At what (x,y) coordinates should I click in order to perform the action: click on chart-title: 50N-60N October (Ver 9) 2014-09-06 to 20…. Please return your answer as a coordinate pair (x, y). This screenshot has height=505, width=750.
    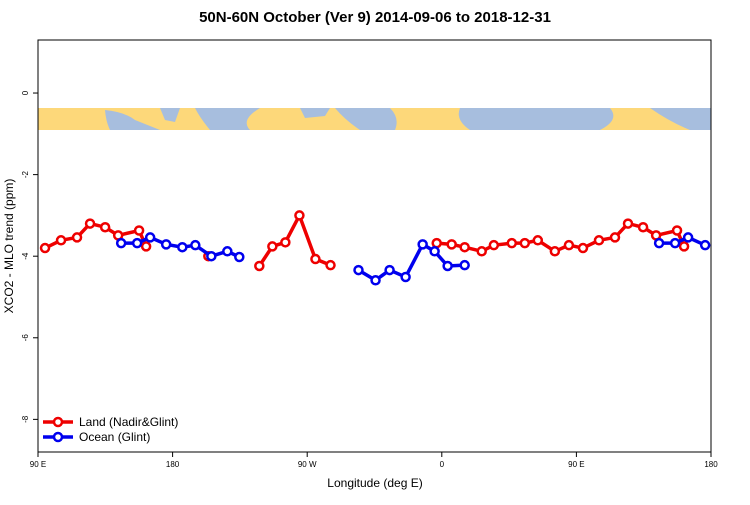
    Looking at the image, I should click on (375, 17).